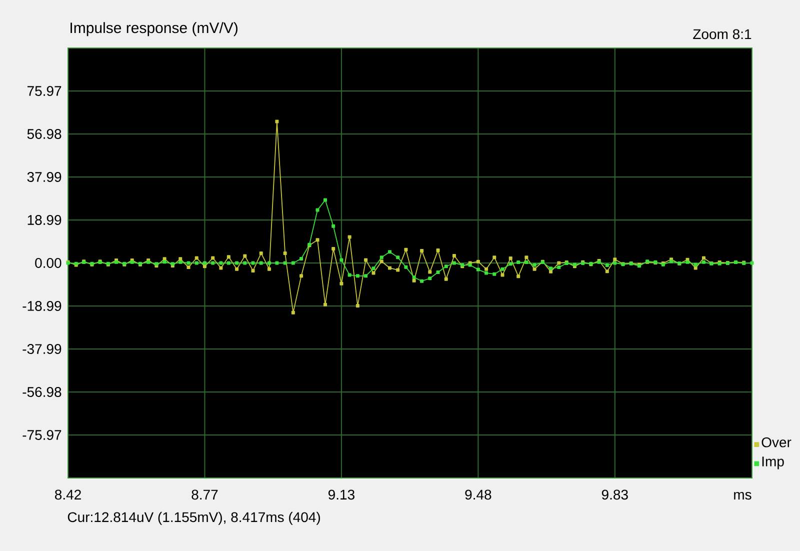 This screenshot has height=551, width=800. Describe the element at coordinates (478, 495) in the screenshot. I see `x-tick-label: 9.48` at that location.